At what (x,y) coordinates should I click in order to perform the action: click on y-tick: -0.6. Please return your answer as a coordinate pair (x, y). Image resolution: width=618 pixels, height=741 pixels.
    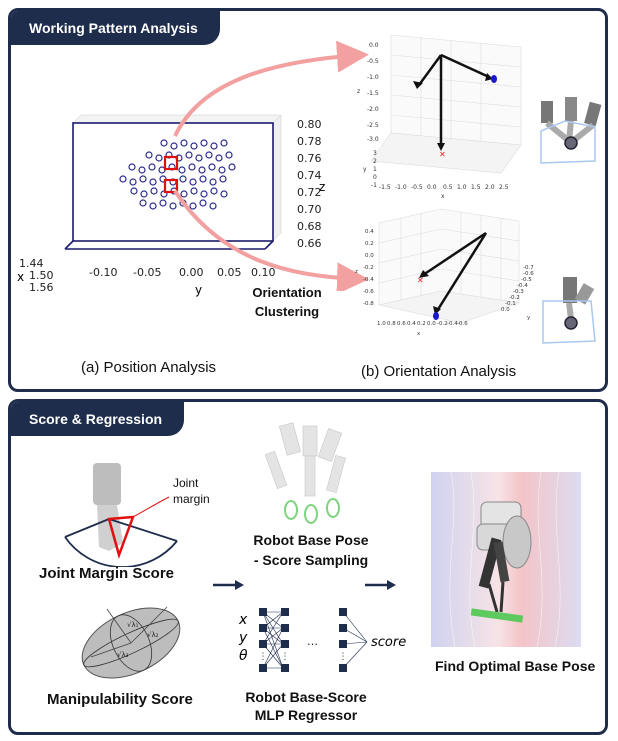
    Looking at the image, I should click on (528, 274).